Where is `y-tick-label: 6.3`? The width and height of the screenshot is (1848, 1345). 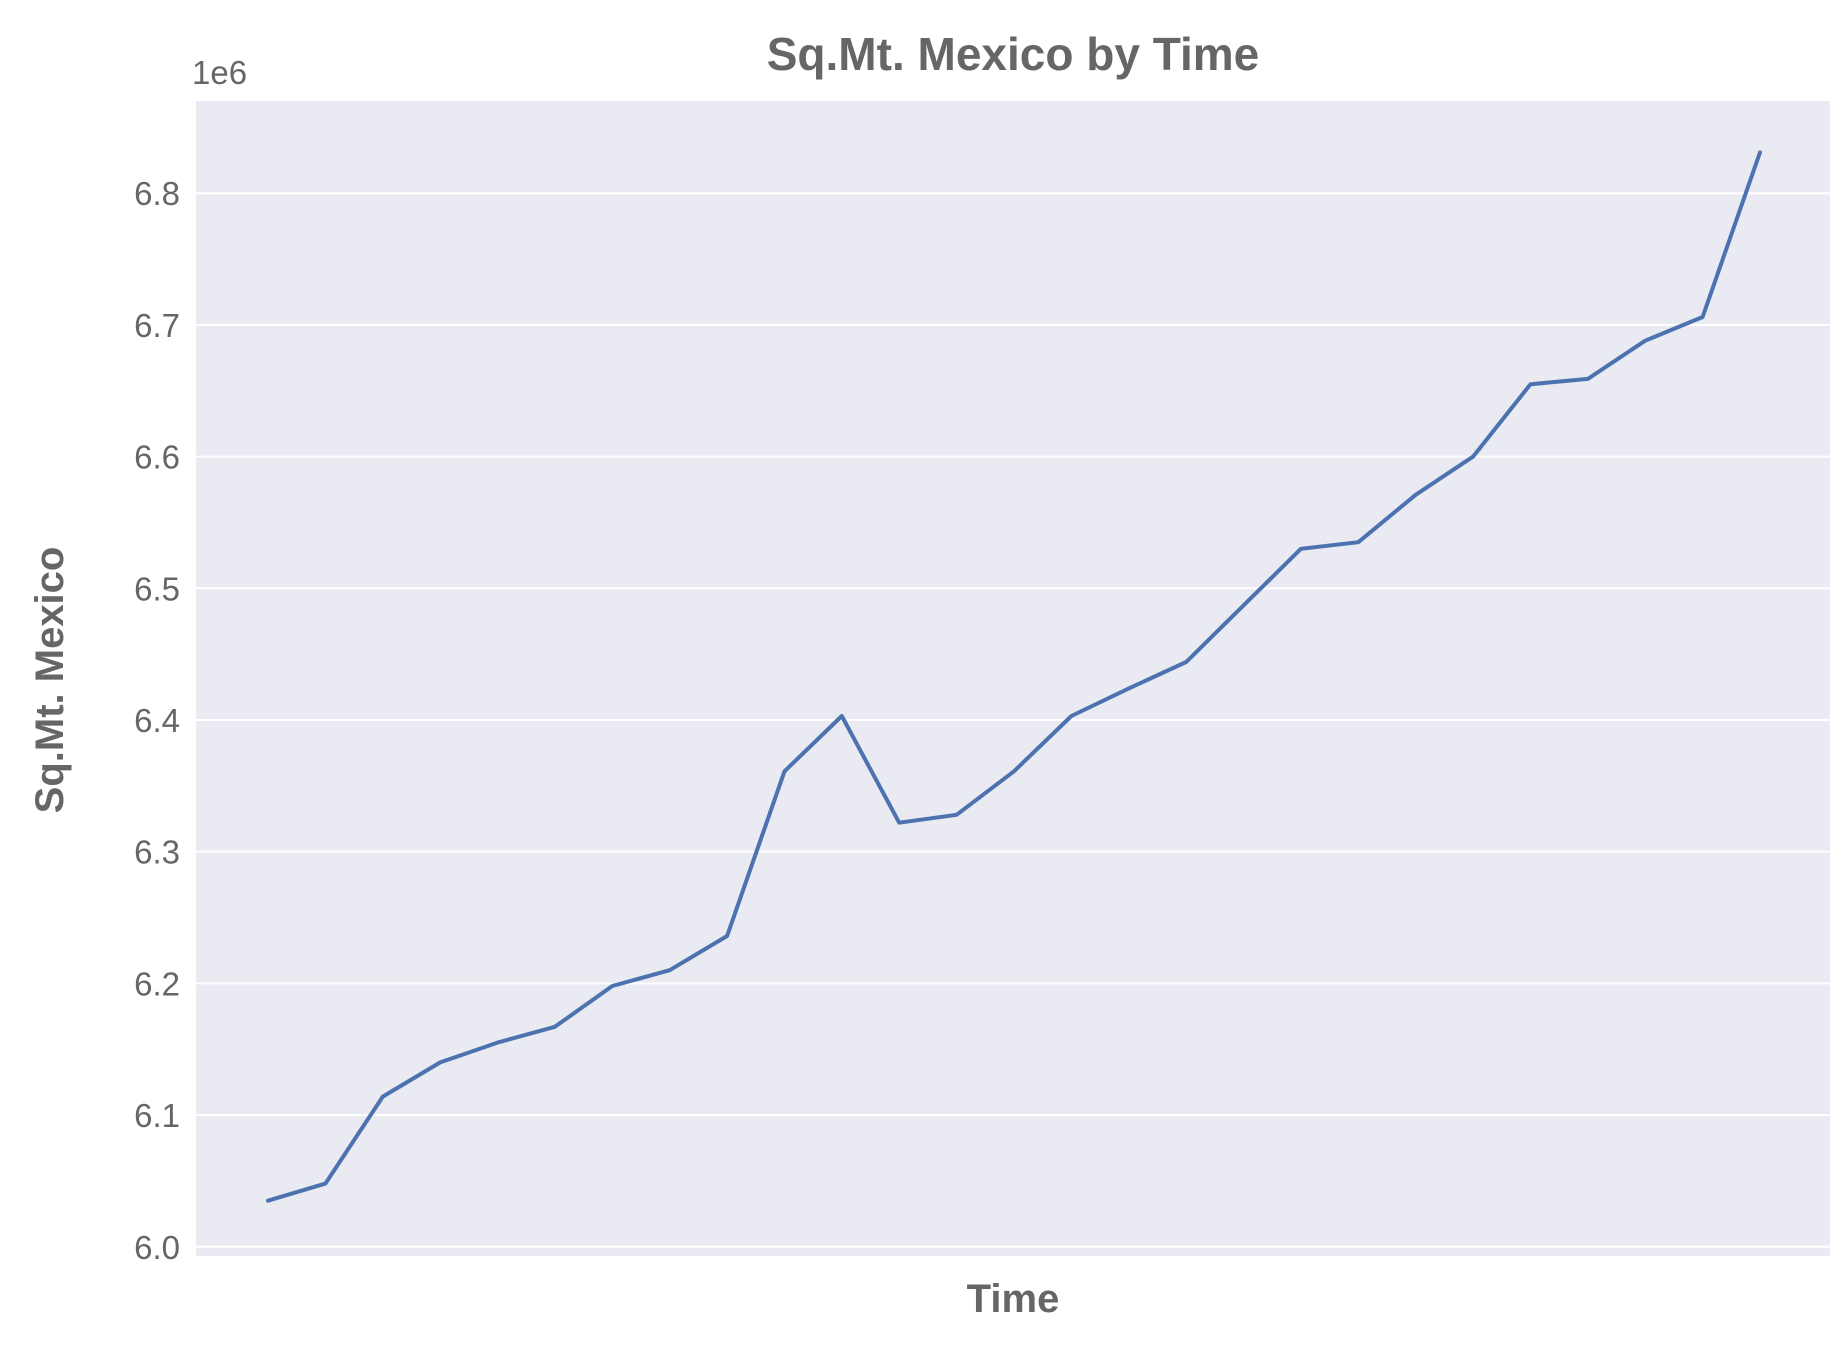
y-tick-label: 6.3 is located at coordinates (157, 852).